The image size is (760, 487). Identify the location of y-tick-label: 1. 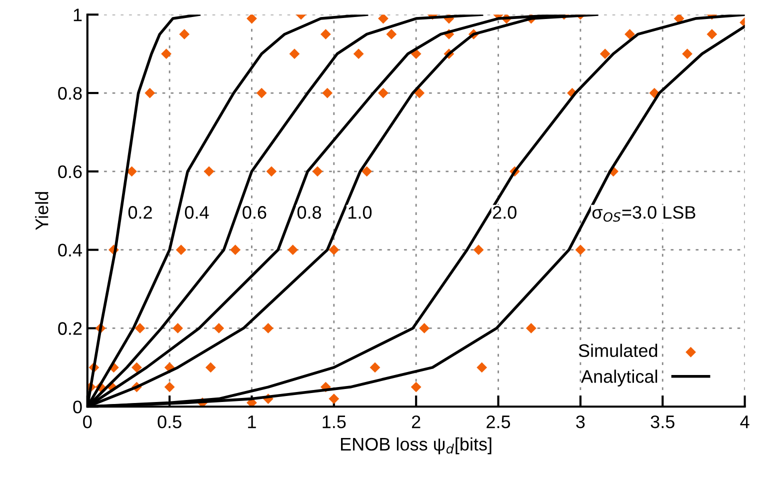
(78, 15).